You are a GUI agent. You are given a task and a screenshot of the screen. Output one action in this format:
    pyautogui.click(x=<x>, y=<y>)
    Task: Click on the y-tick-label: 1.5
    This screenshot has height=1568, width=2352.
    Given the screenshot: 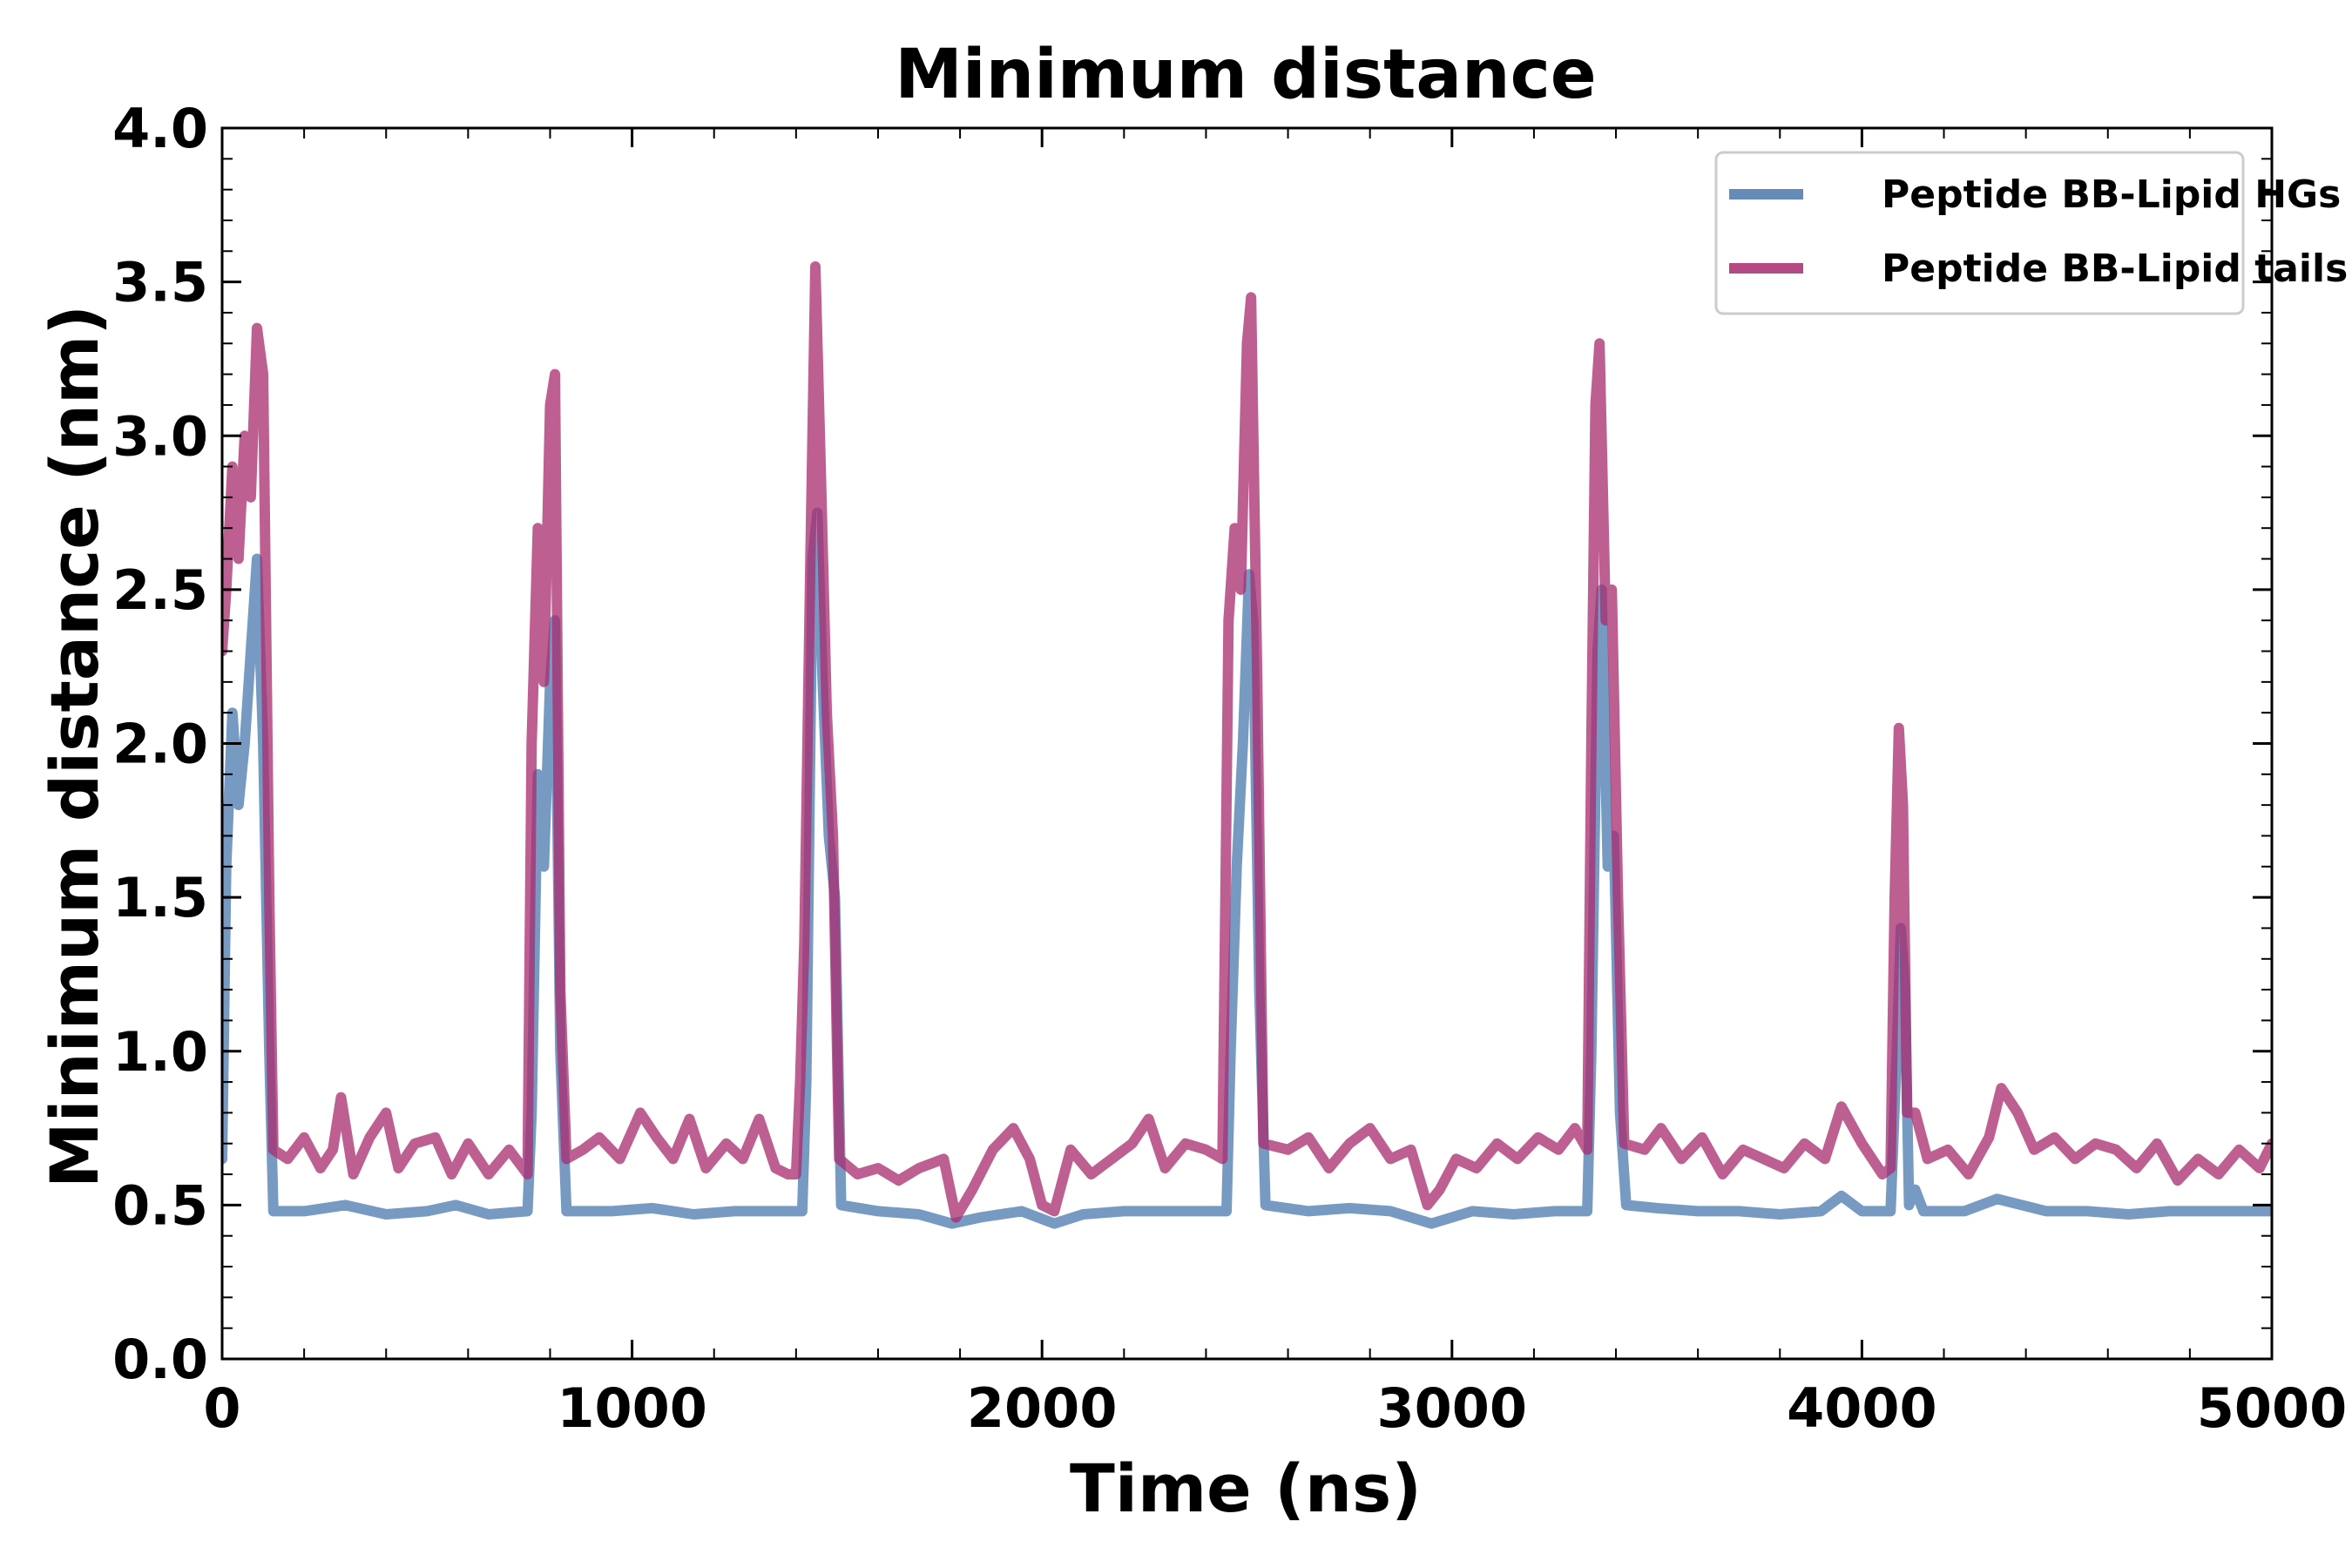 What is the action you would take?
    pyautogui.click(x=160, y=897)
    